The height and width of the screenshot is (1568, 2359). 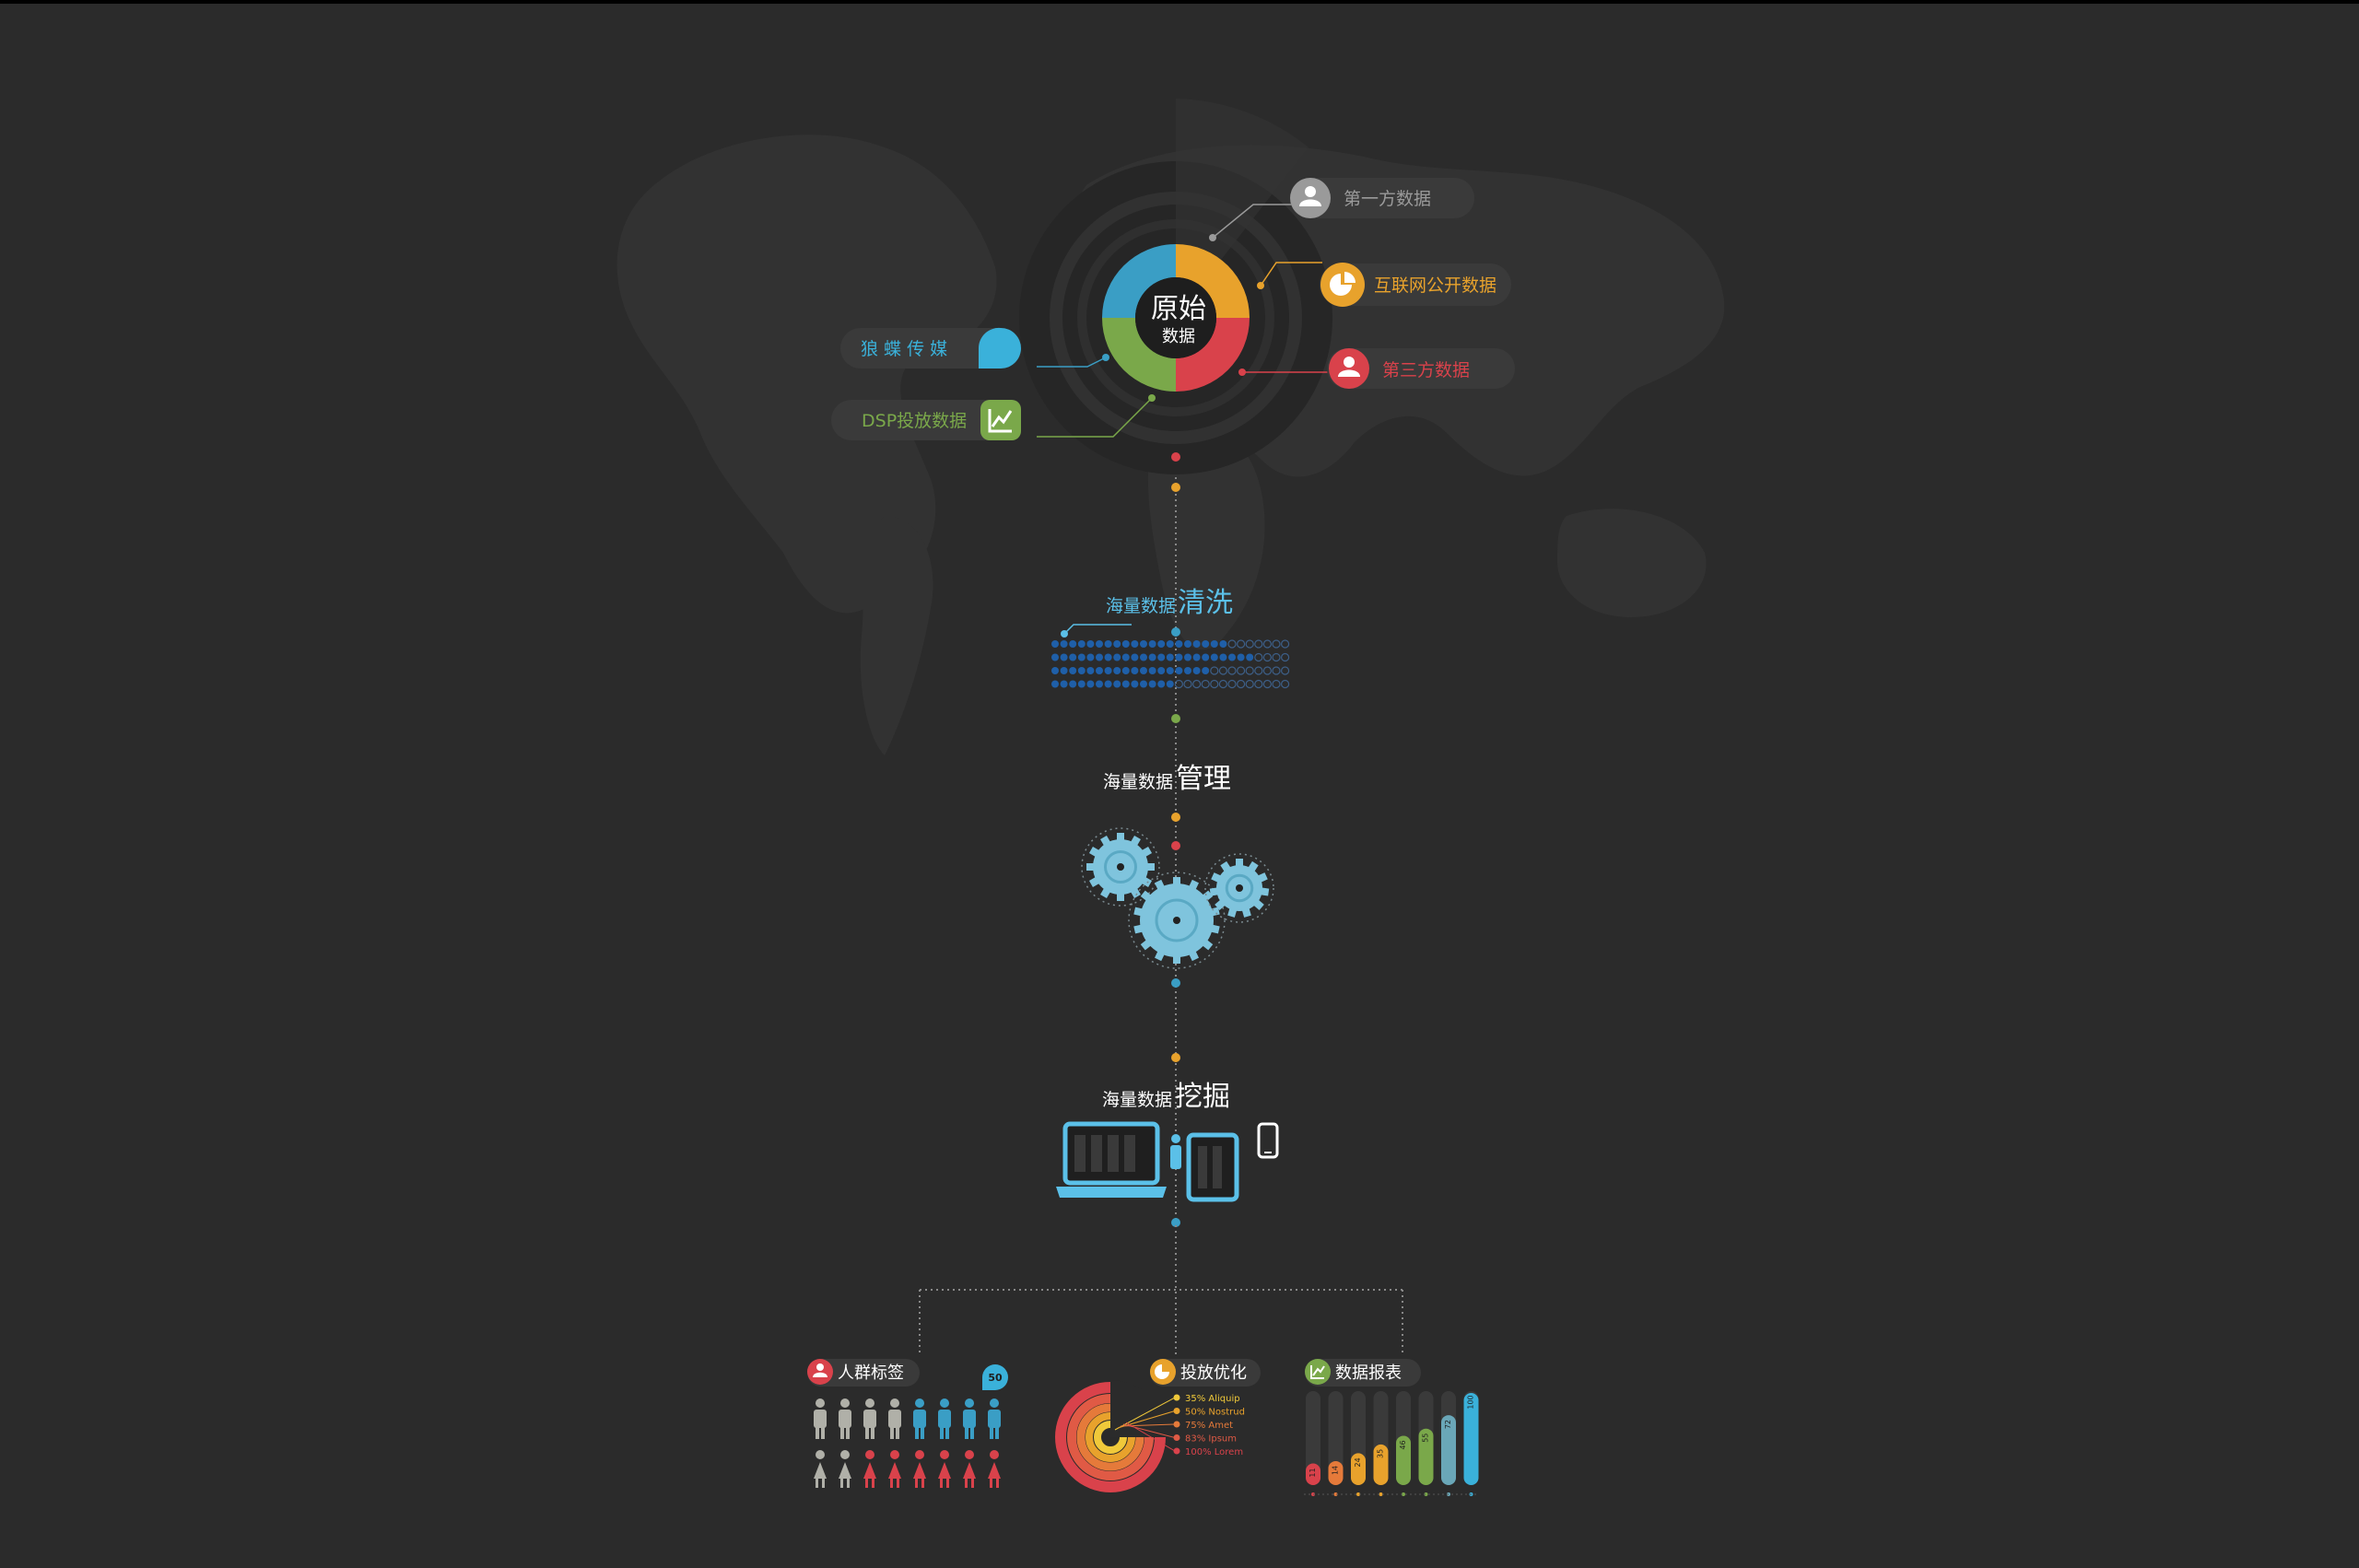 What do you see at coordinates (1209, 1426) in the screenshot?
I see `legend-item: 75% Amet` at bounding box center [1209, 1426].